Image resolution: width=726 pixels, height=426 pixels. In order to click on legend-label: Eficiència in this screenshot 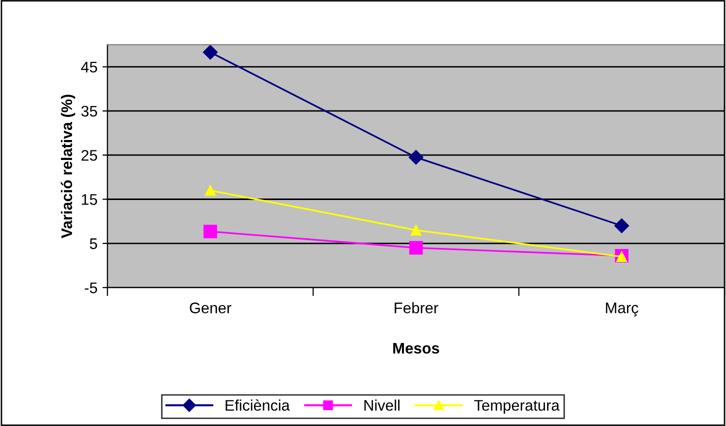, I will do `click(258, 405)`.